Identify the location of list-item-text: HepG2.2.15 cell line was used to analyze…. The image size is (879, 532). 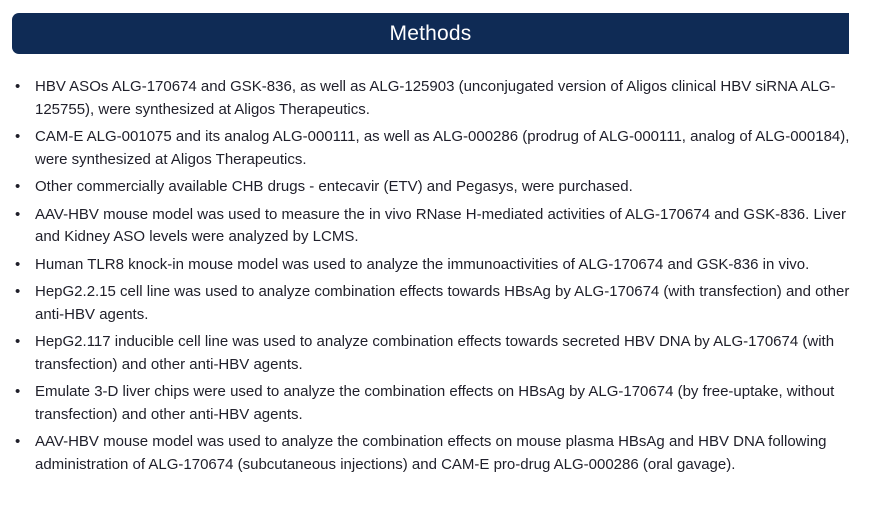
(442, 303).